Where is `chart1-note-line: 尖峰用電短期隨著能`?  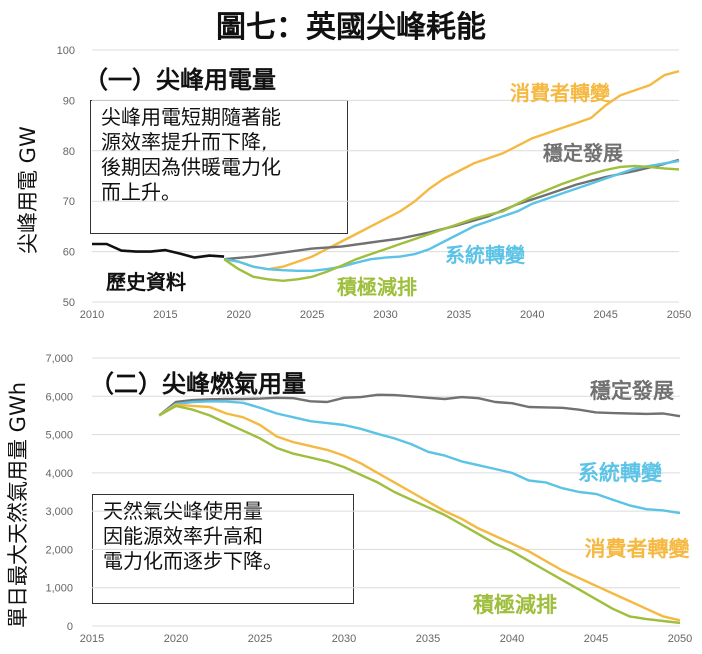 chart1-note-line: 尖峰用電短期隨著能 is located at coordinates (191, 117).